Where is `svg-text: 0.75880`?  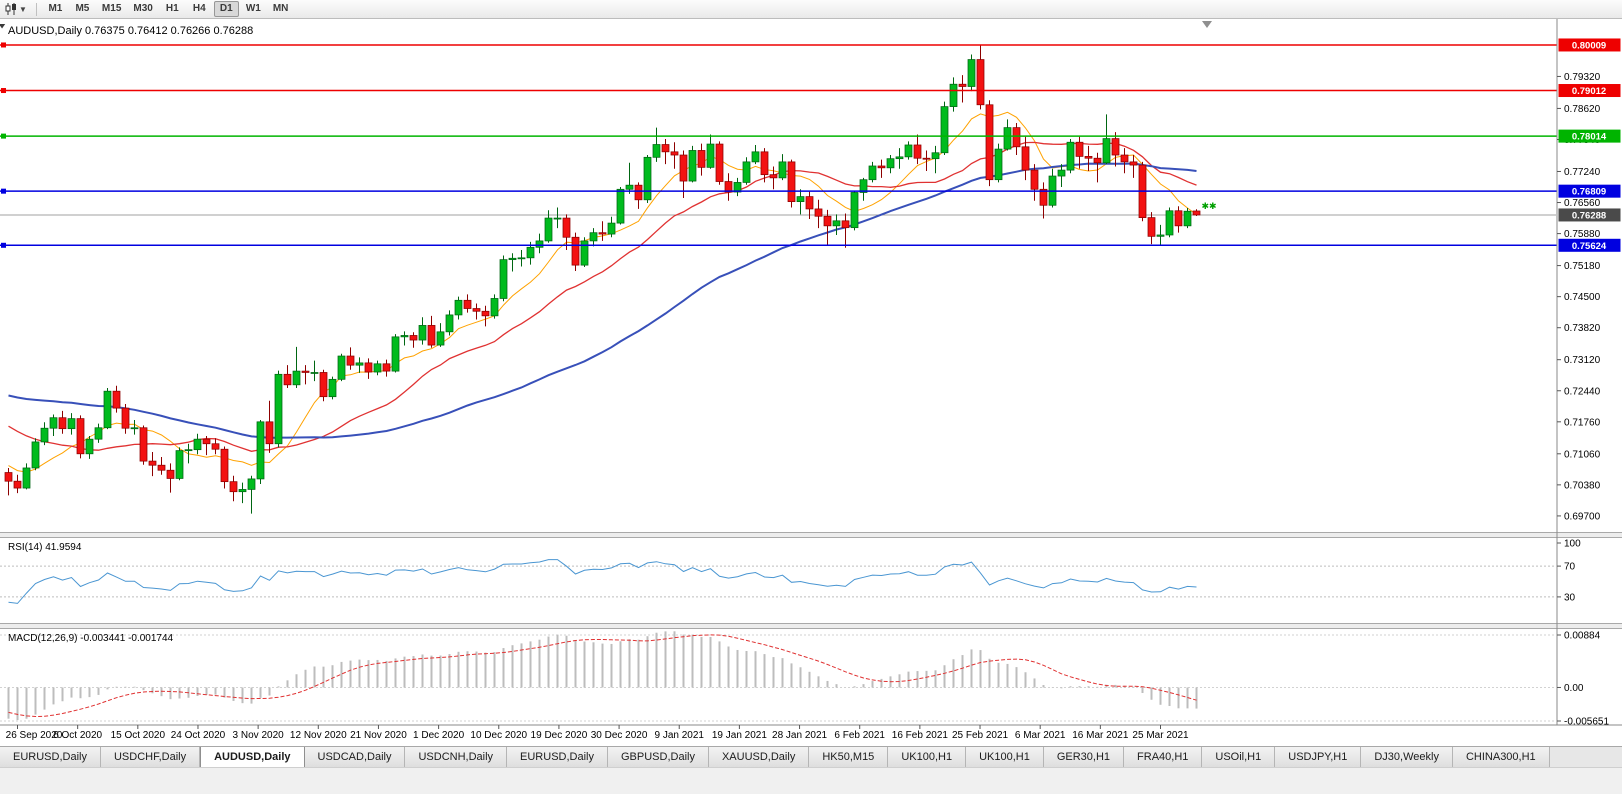
svg-text: 0.75880 is located at coordinates (1582, 234).